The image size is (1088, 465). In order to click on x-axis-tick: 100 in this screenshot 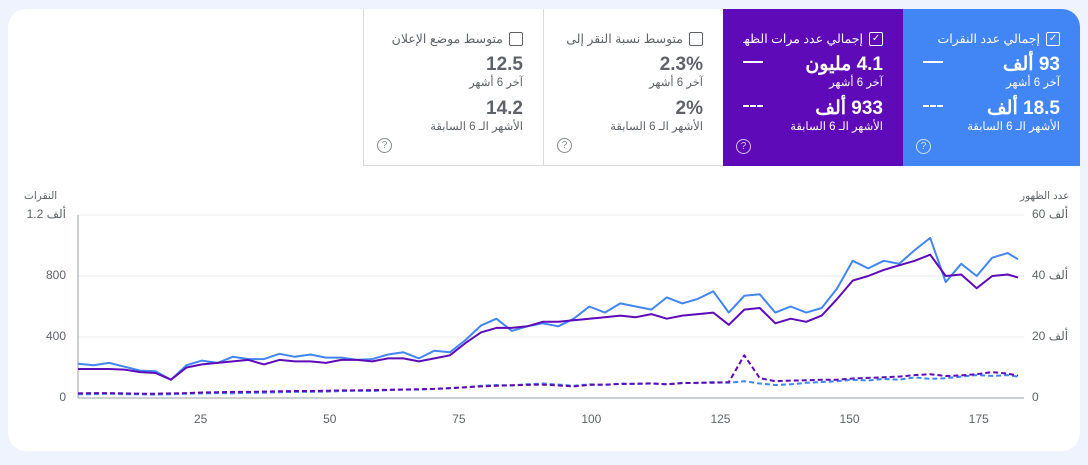, I will do `click(591, 419)`.